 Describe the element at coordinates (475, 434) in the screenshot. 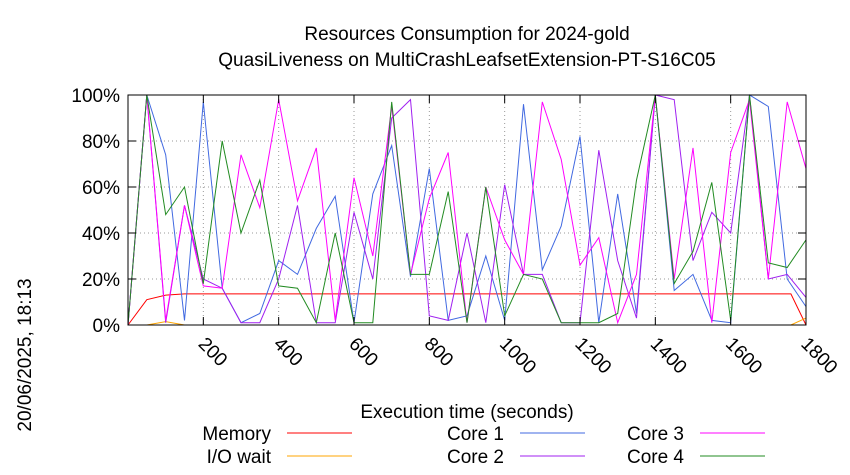

I see `legend-label-core-1: Core 1` at that location.